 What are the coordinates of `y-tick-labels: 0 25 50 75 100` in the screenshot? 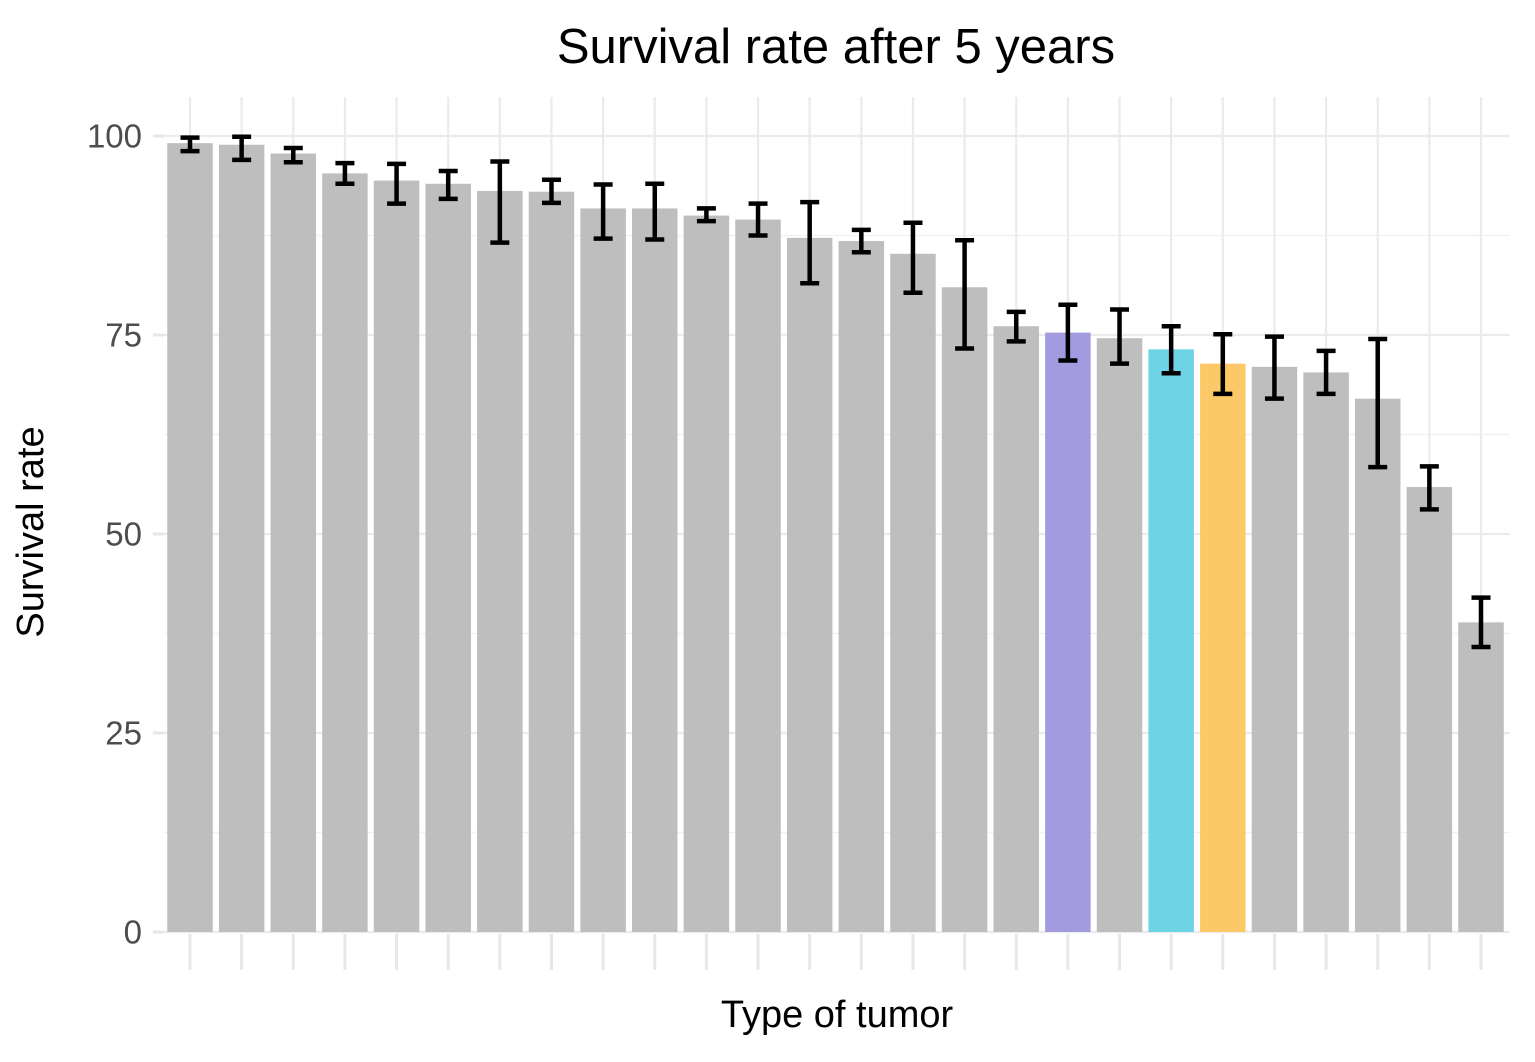 It's located at (114, 534).